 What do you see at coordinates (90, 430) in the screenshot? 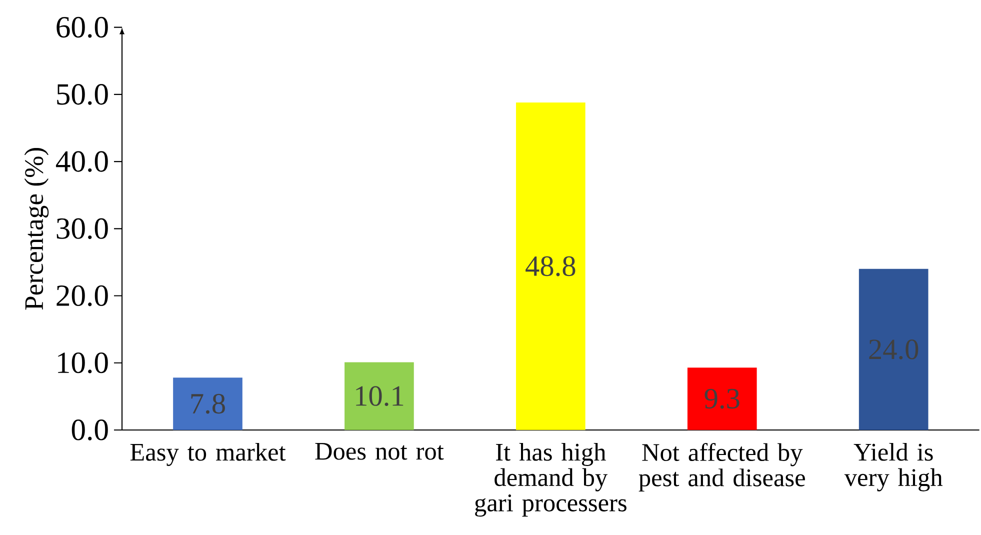
I see `y-tick-label: 0.0` at bounding box center [90, 430].